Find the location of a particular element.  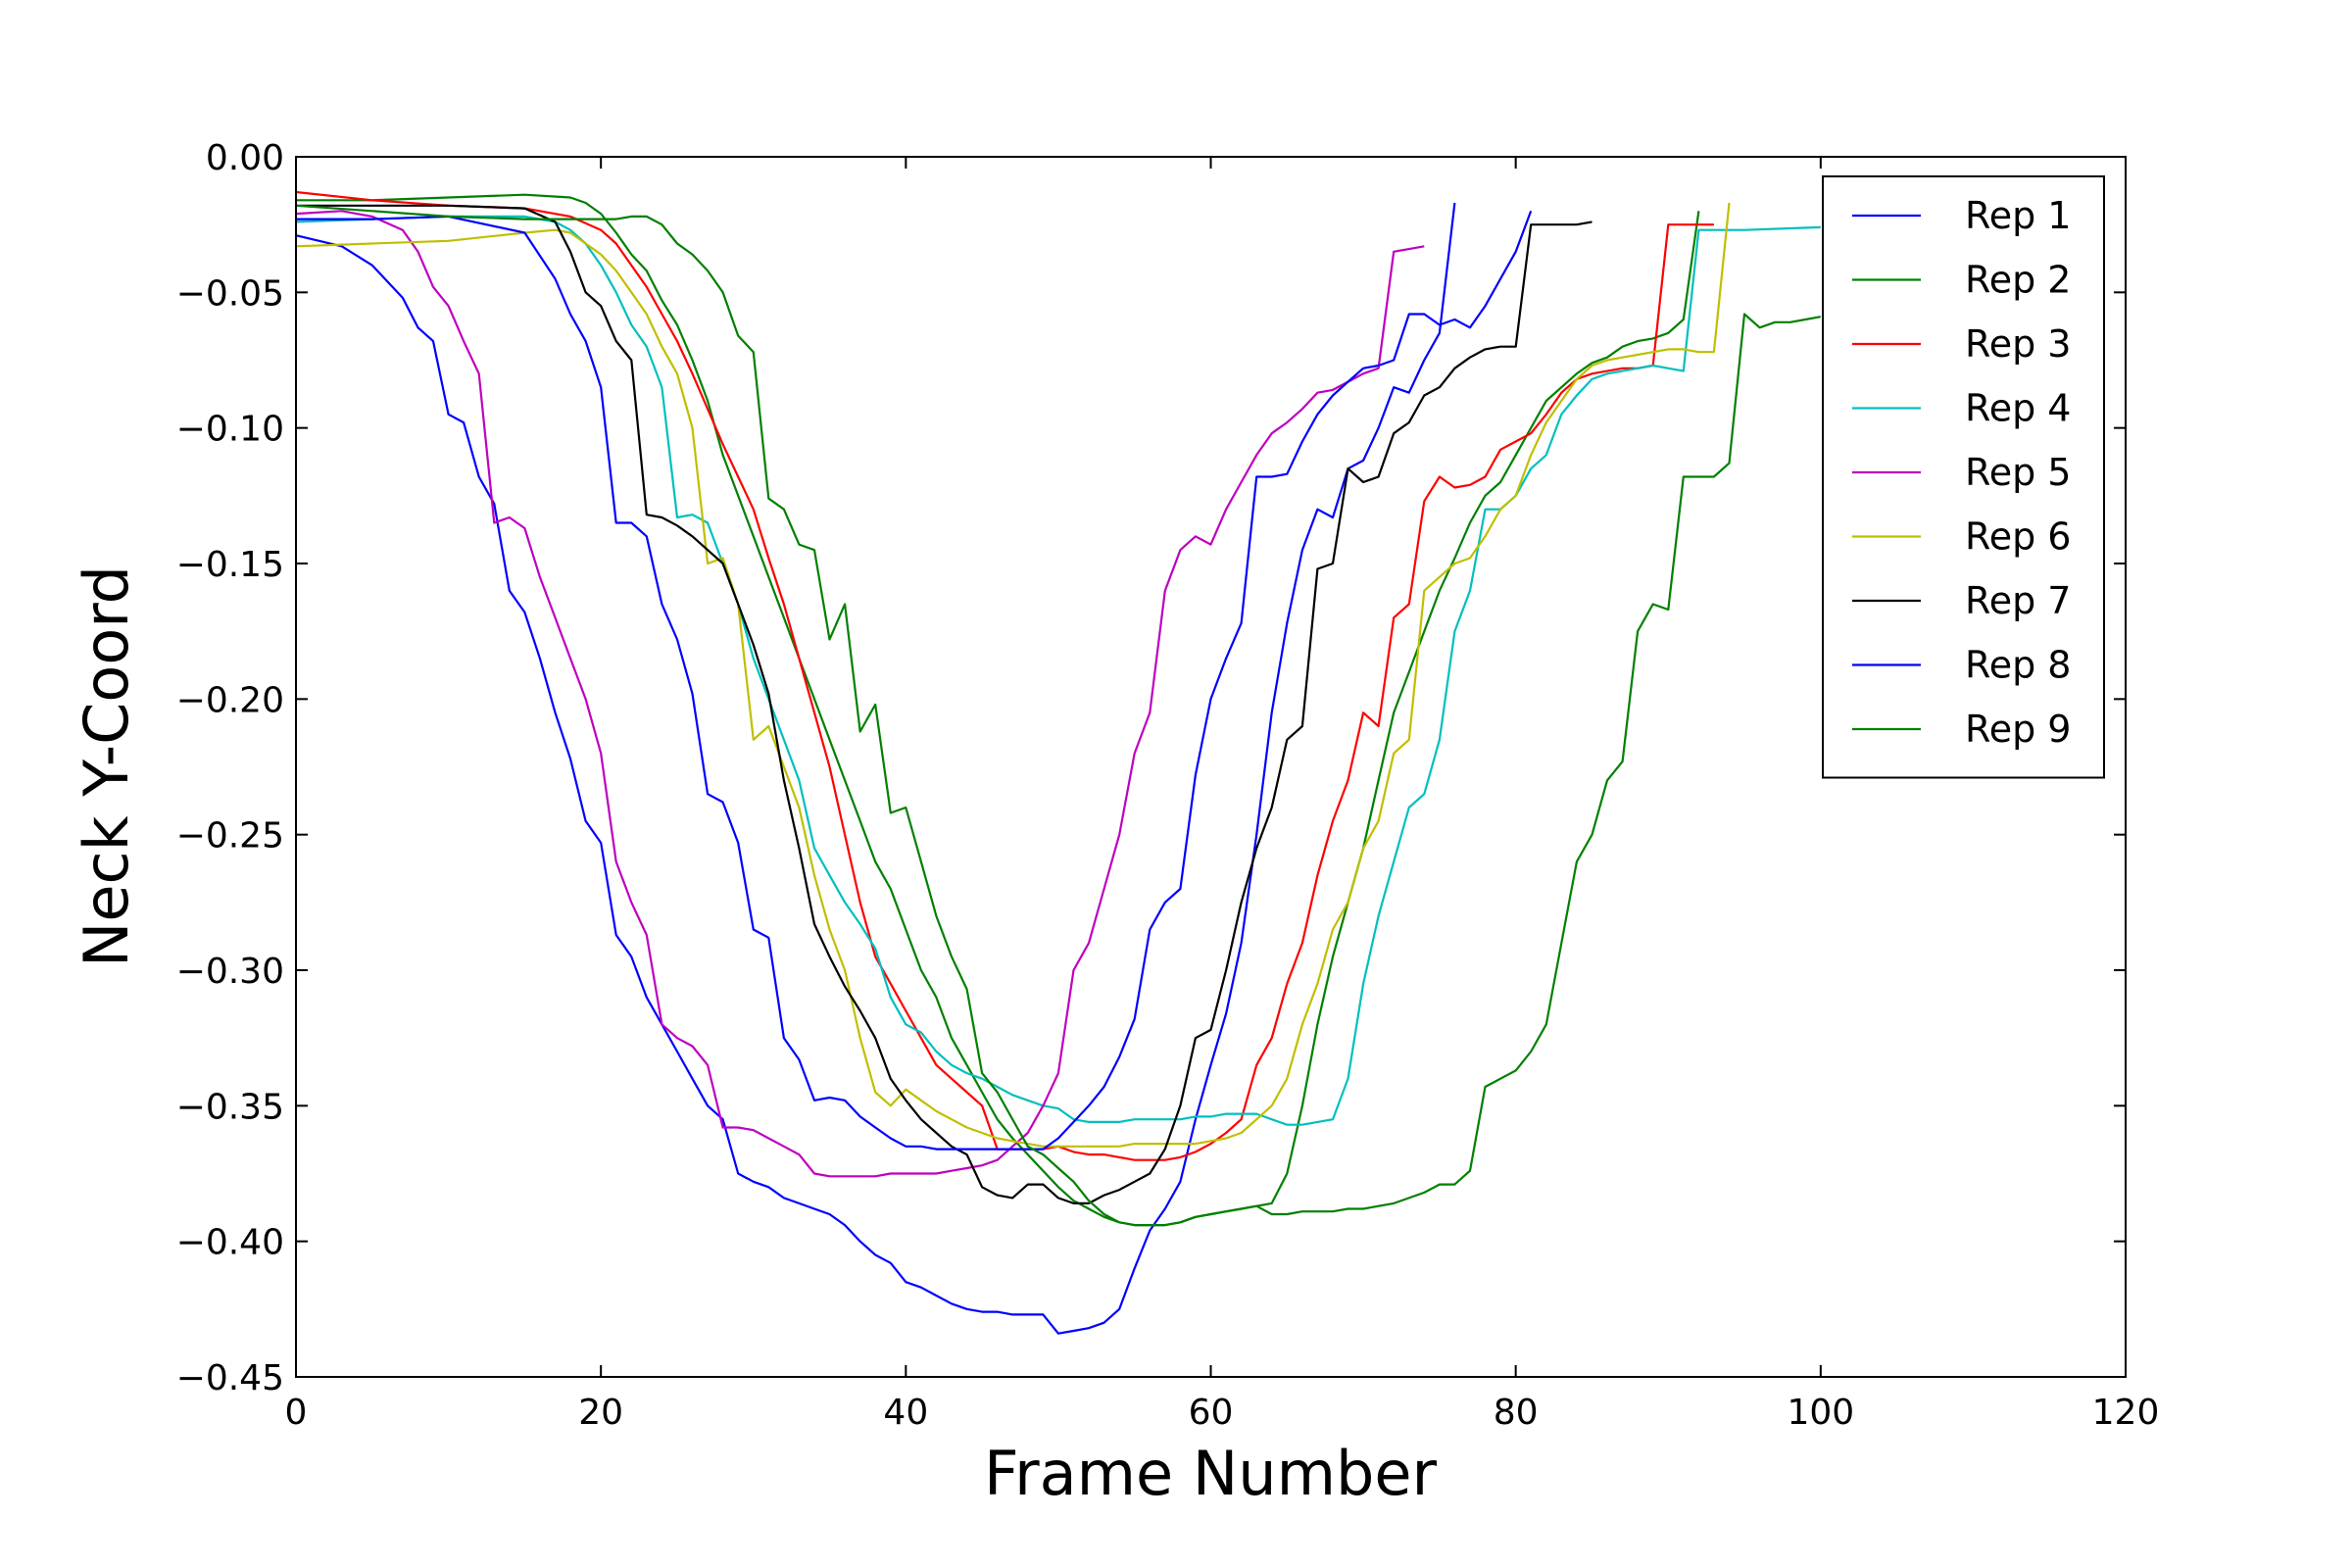

y-tick-label: −0.30 is located at coordinates (230, 972).